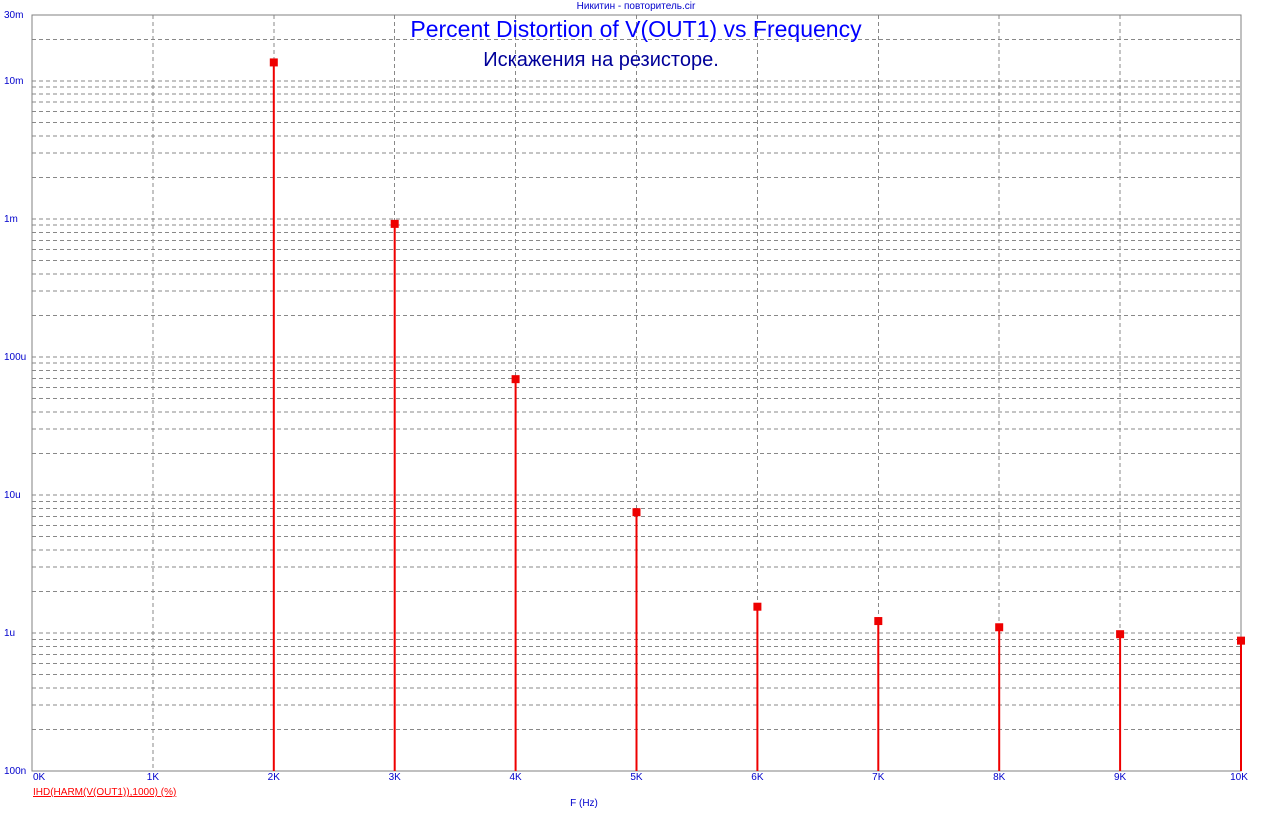 This screenshot has height=815, width=1267. What do you see at coordinates (11, 219) in the screenshot?
I see `y-tick-label: 1m` at bounding box center [11, 219].